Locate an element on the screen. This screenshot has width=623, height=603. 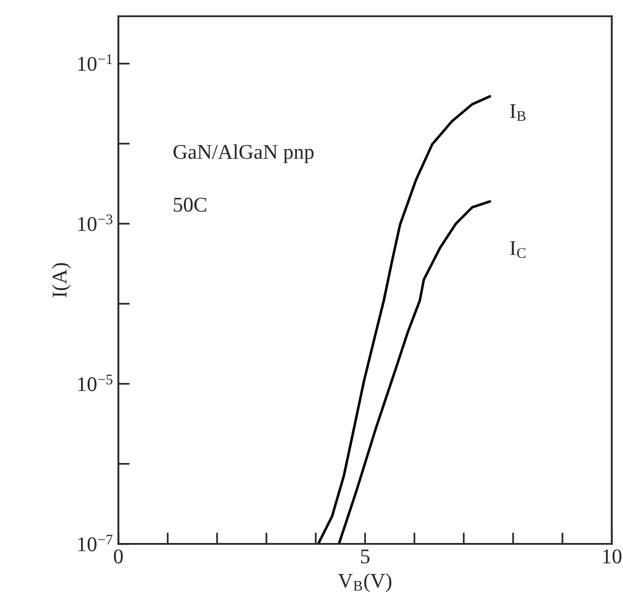
y-tick-label: 10$^{−7}$ is located at coordinates (95, 543).